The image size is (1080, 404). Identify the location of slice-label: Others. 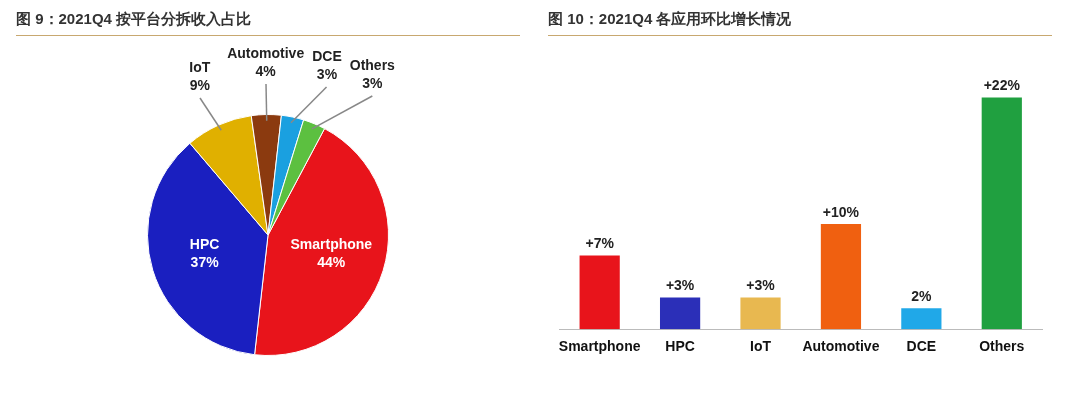
(372, 65).